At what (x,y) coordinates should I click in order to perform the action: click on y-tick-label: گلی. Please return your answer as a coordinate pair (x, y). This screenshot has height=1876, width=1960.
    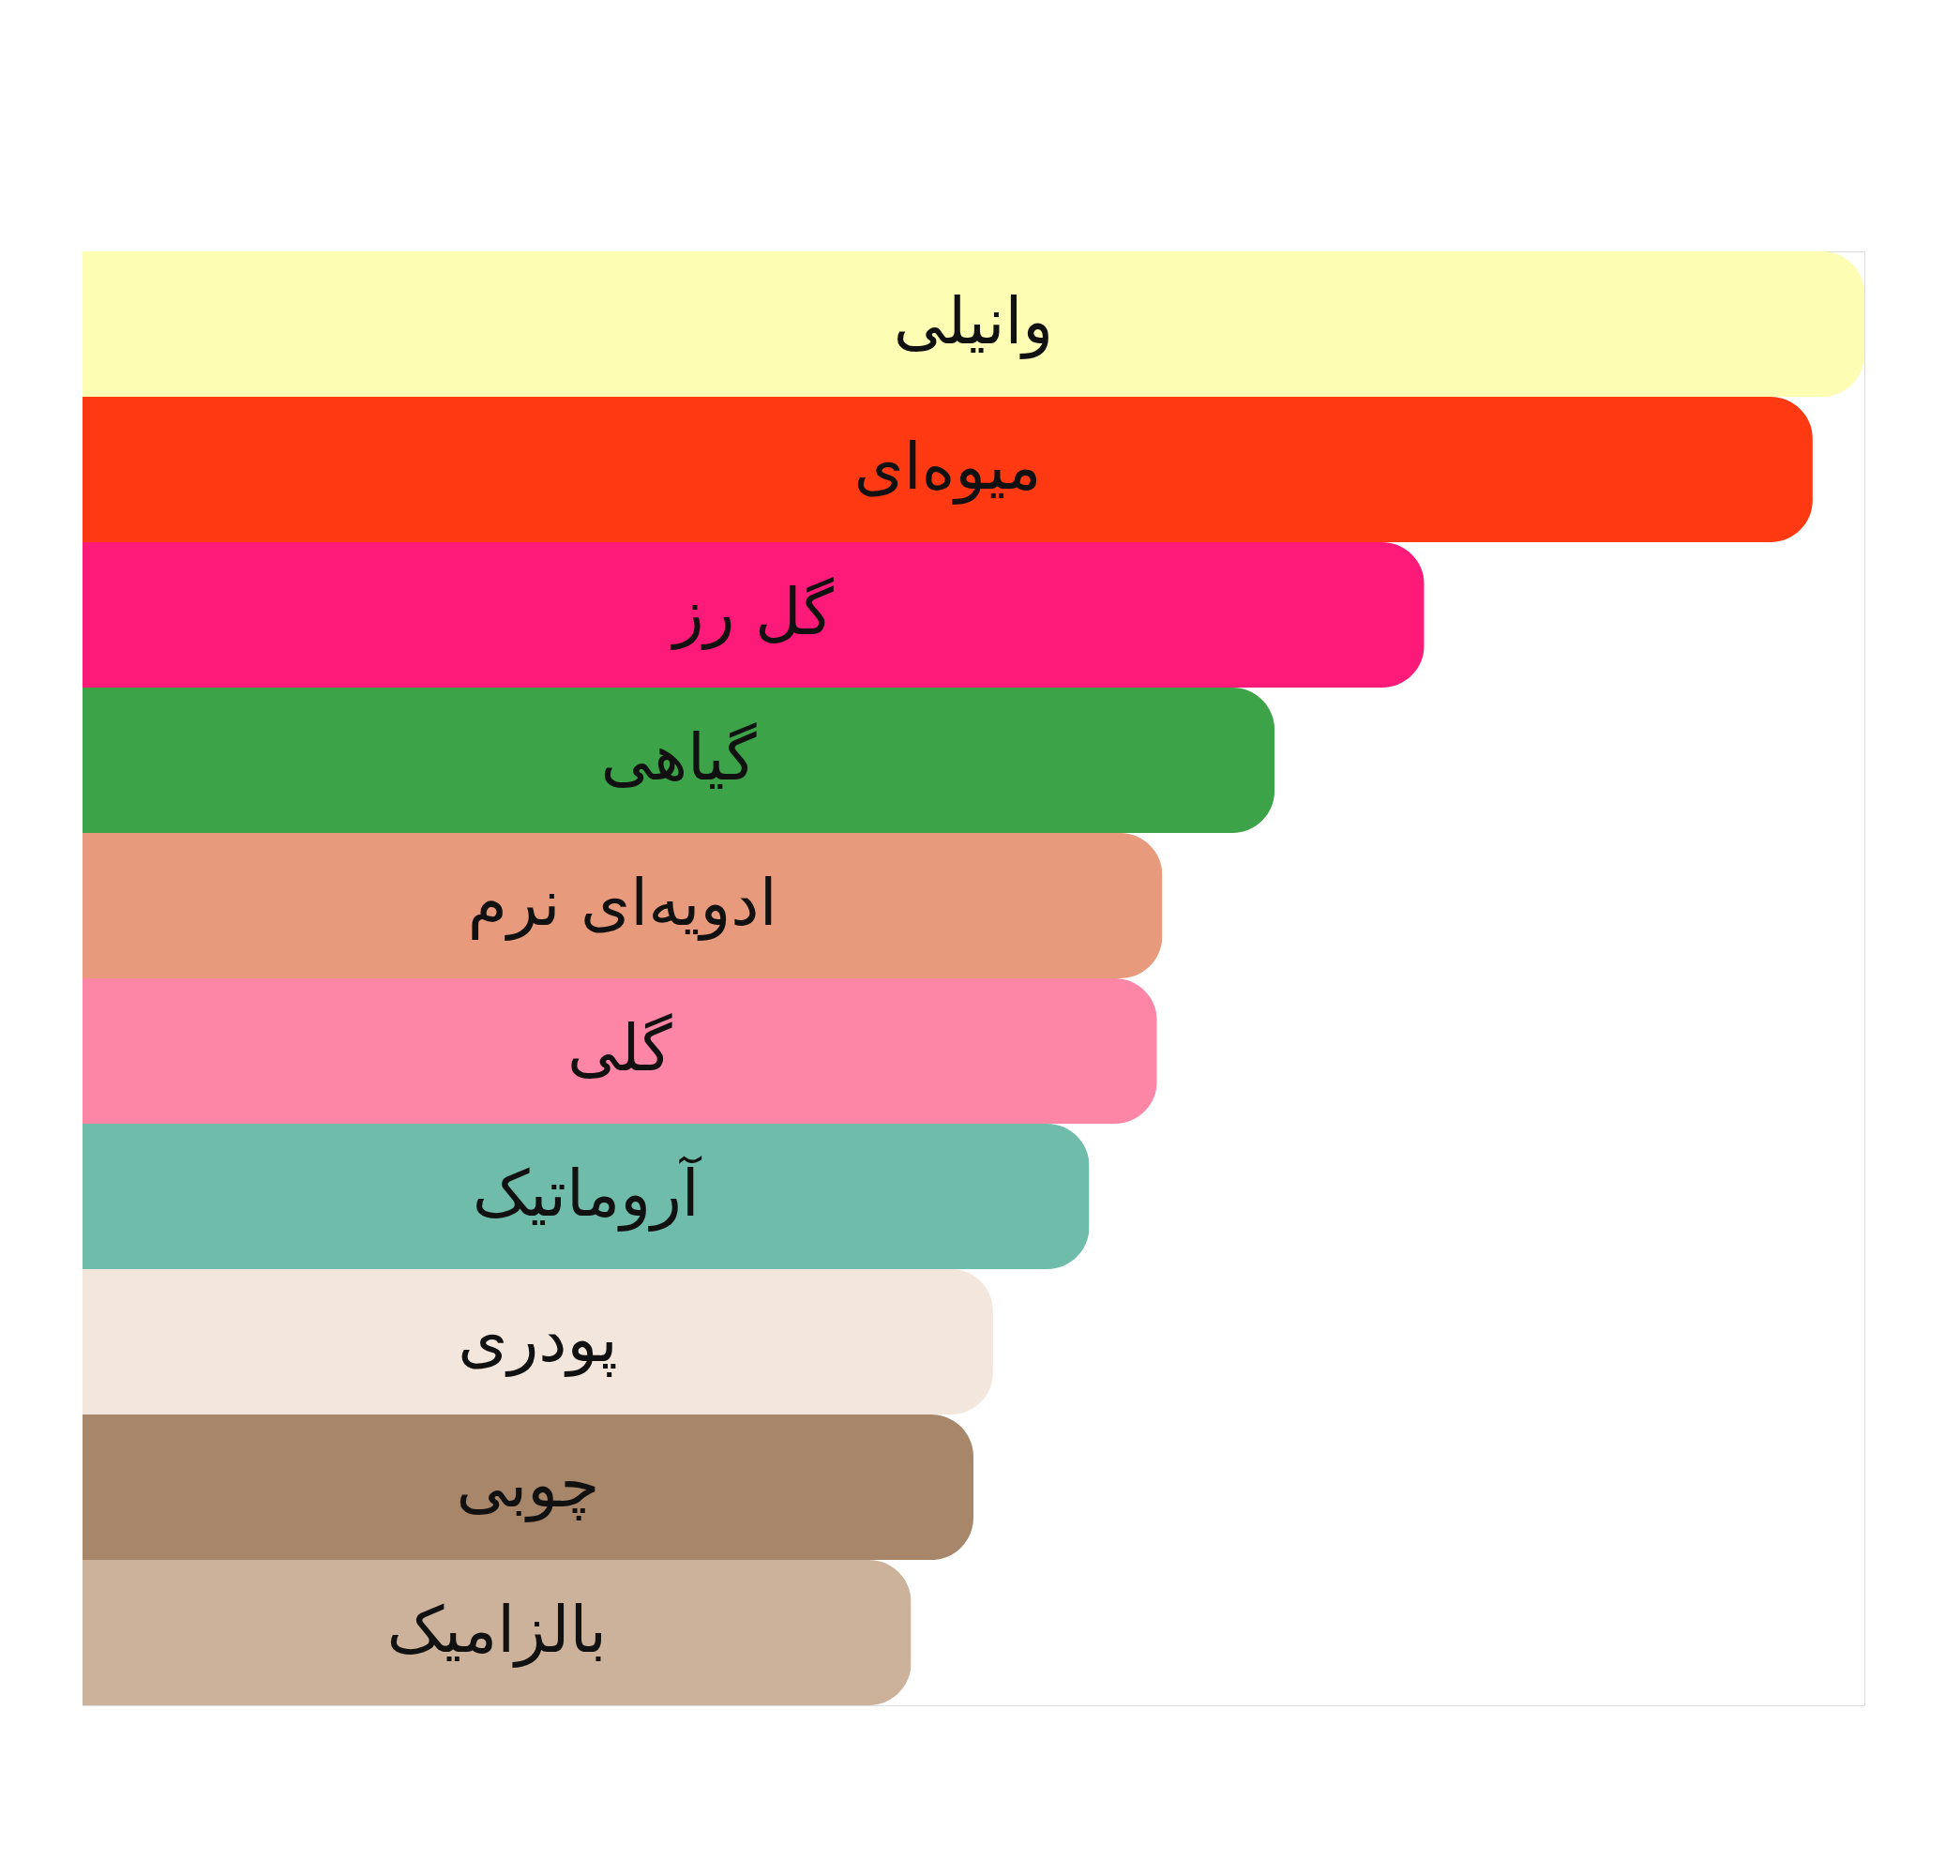
    Looking at the image, I should click on (620, 1047).